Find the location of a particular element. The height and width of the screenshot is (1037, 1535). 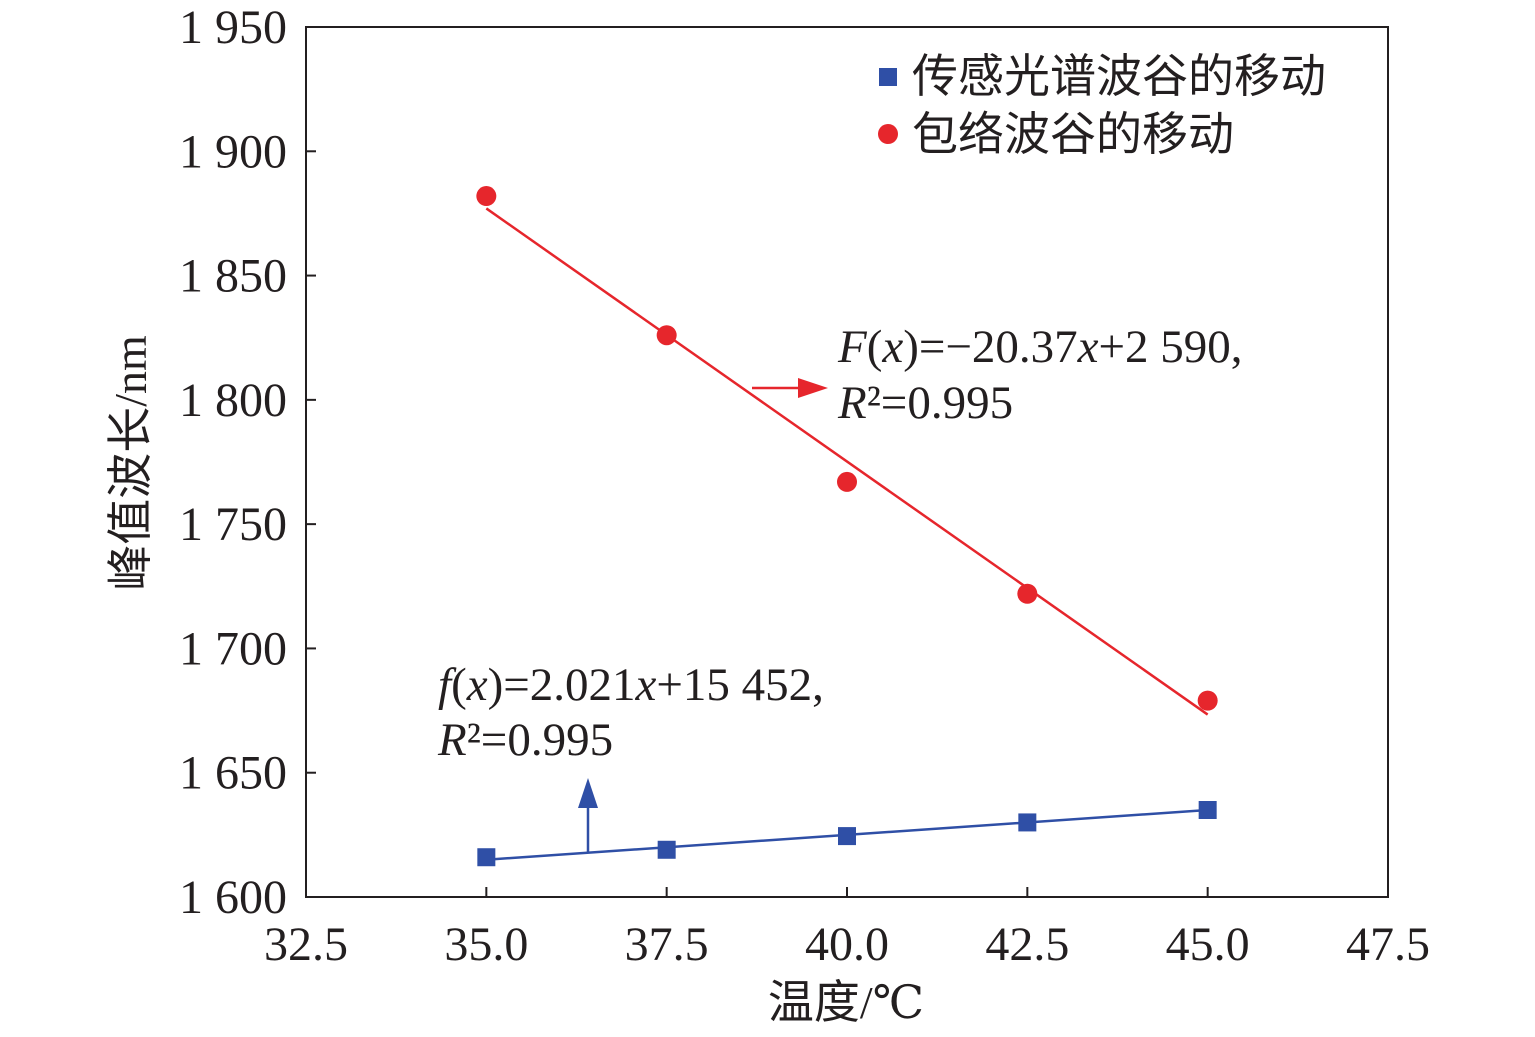

legend: 传感光谱波谷的移动 包络波谷的移动 is located at coordinates (1102, 105).